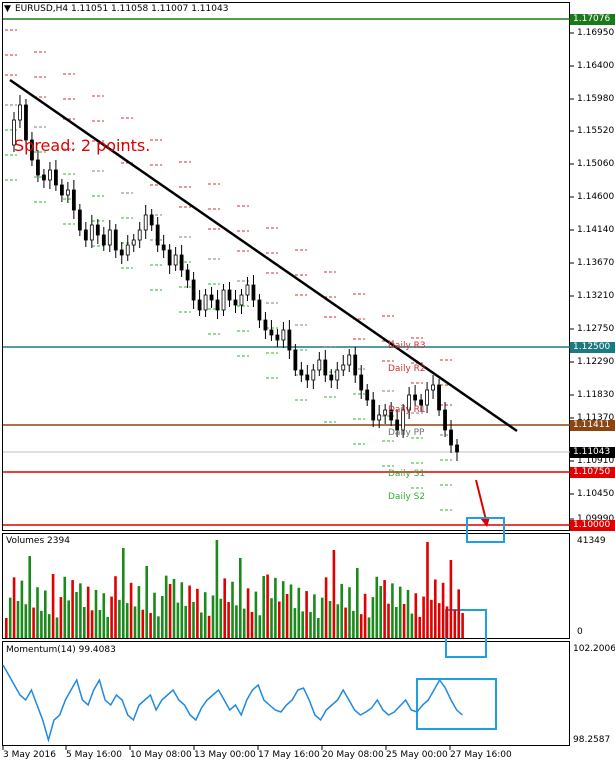 Image resolution: width=615 pixels, height=768 pixels. What do you see at coordinates (596, 131) in the screenshot?
I see `price-tick: 1.15520` at bounding box center [596, 131].